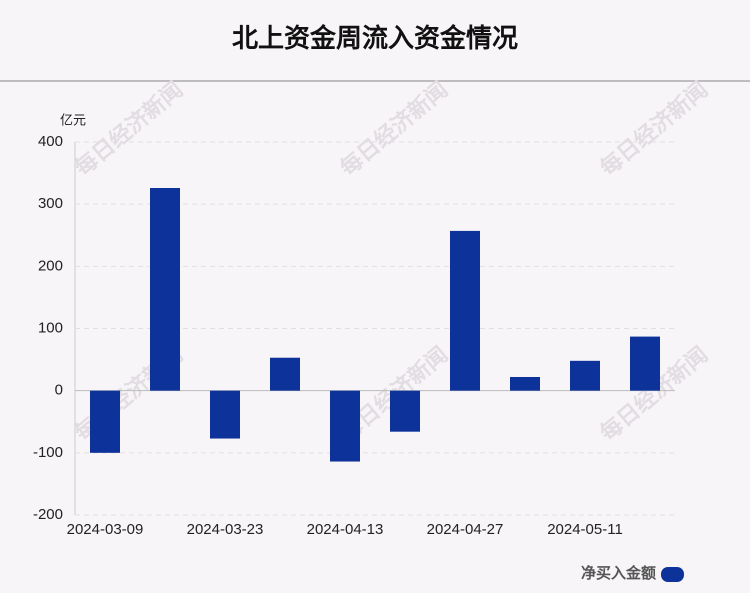 The height and width of the screenshot is (593, 750). Describe the element at coordinates (345, 529) in the screenshot. I see `x-tick-label: 2024-04-13` at that location.